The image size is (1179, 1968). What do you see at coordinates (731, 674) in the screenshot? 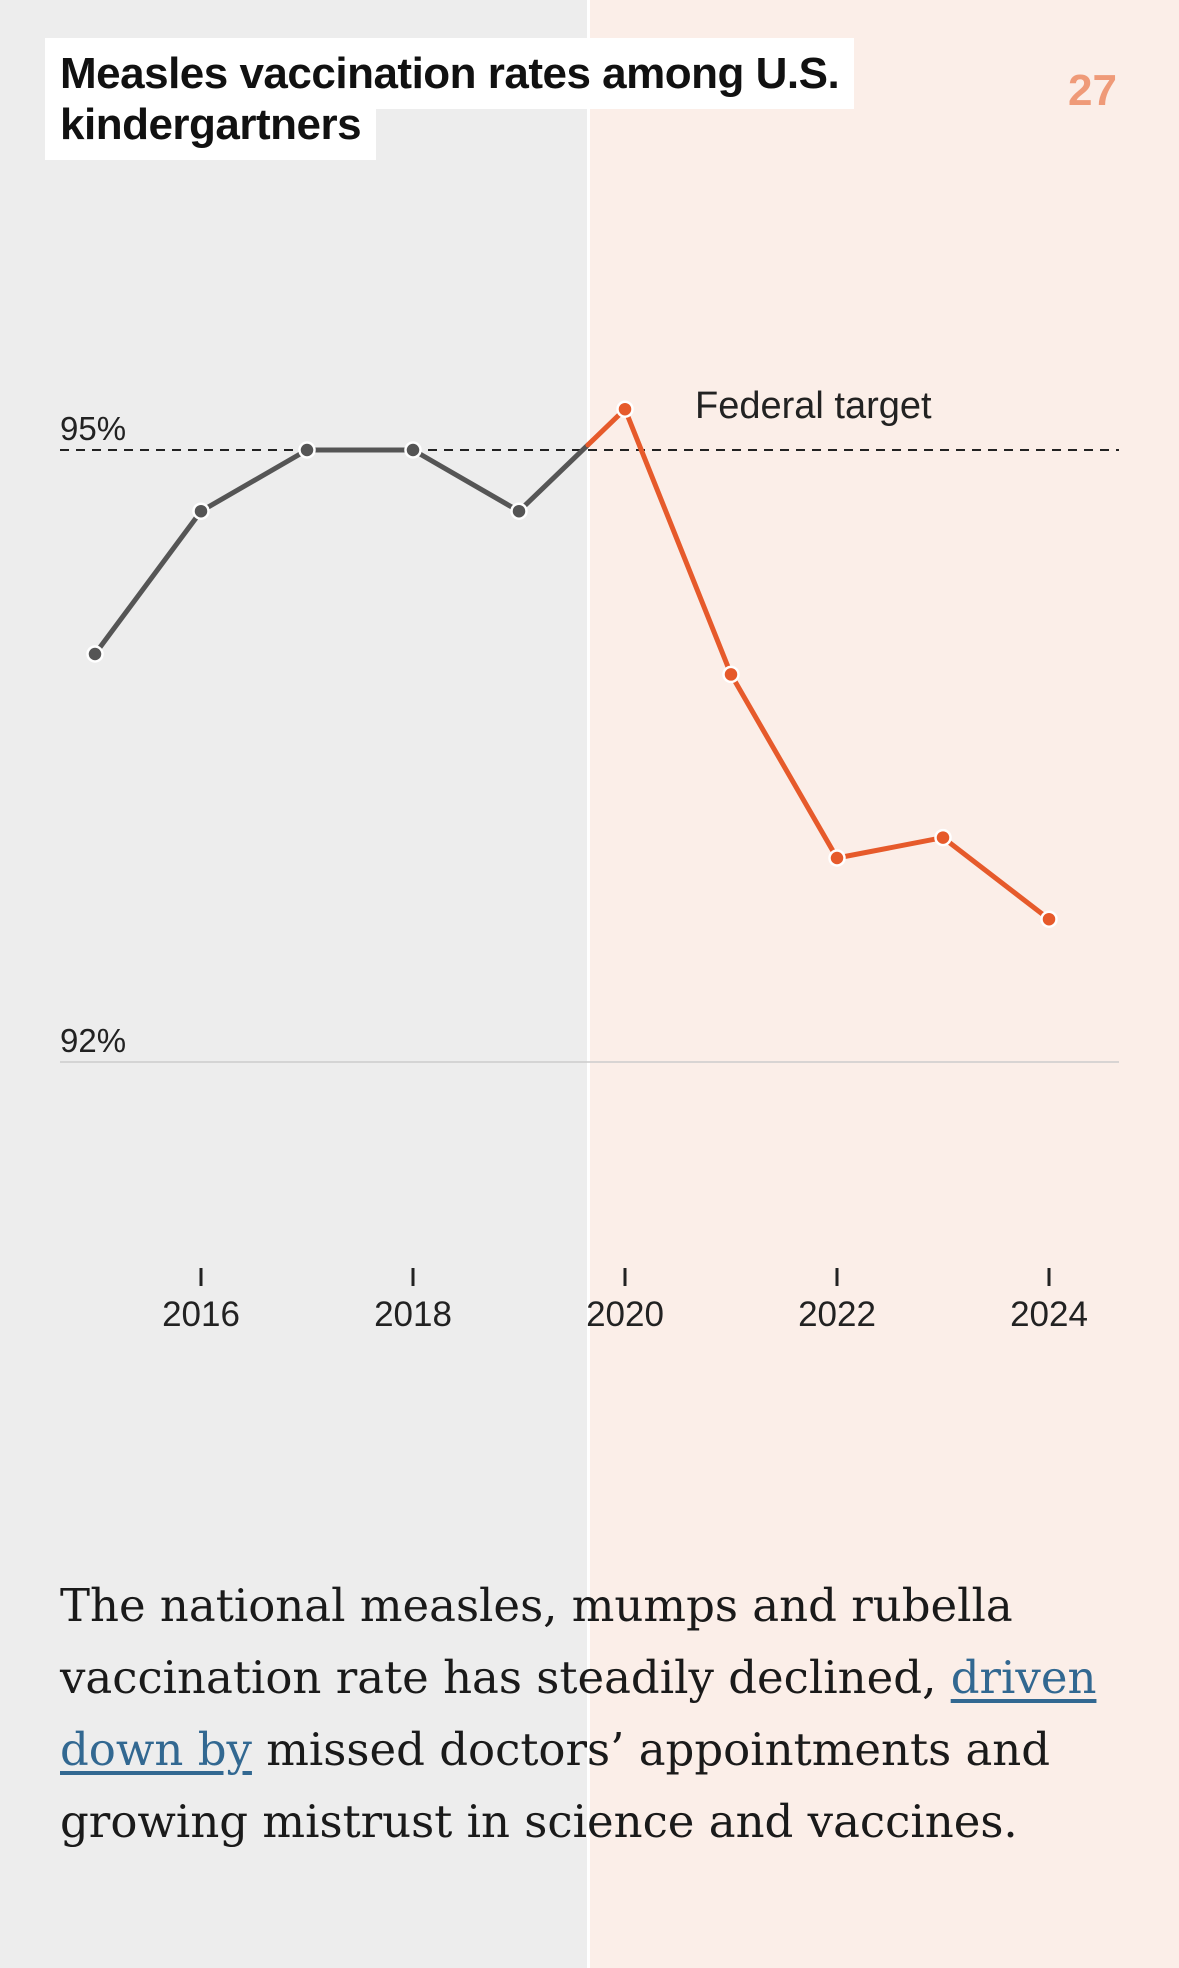
I see `data-point-2021` at bounding box center [731, 674].